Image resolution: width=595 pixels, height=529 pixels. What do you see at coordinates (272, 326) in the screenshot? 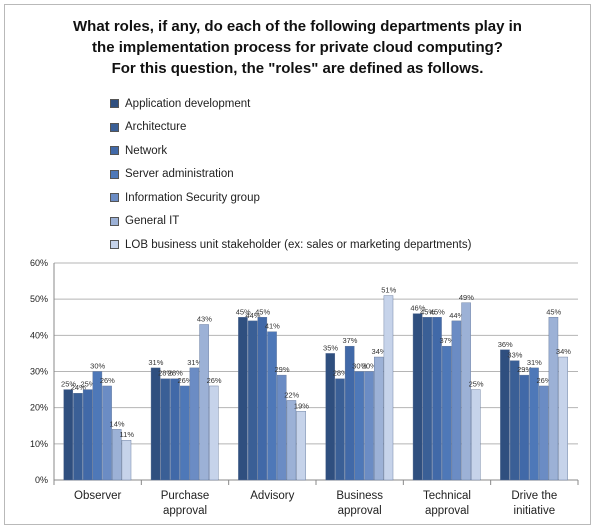
I see `data-label: 41%` at bounding box center [272, 326].